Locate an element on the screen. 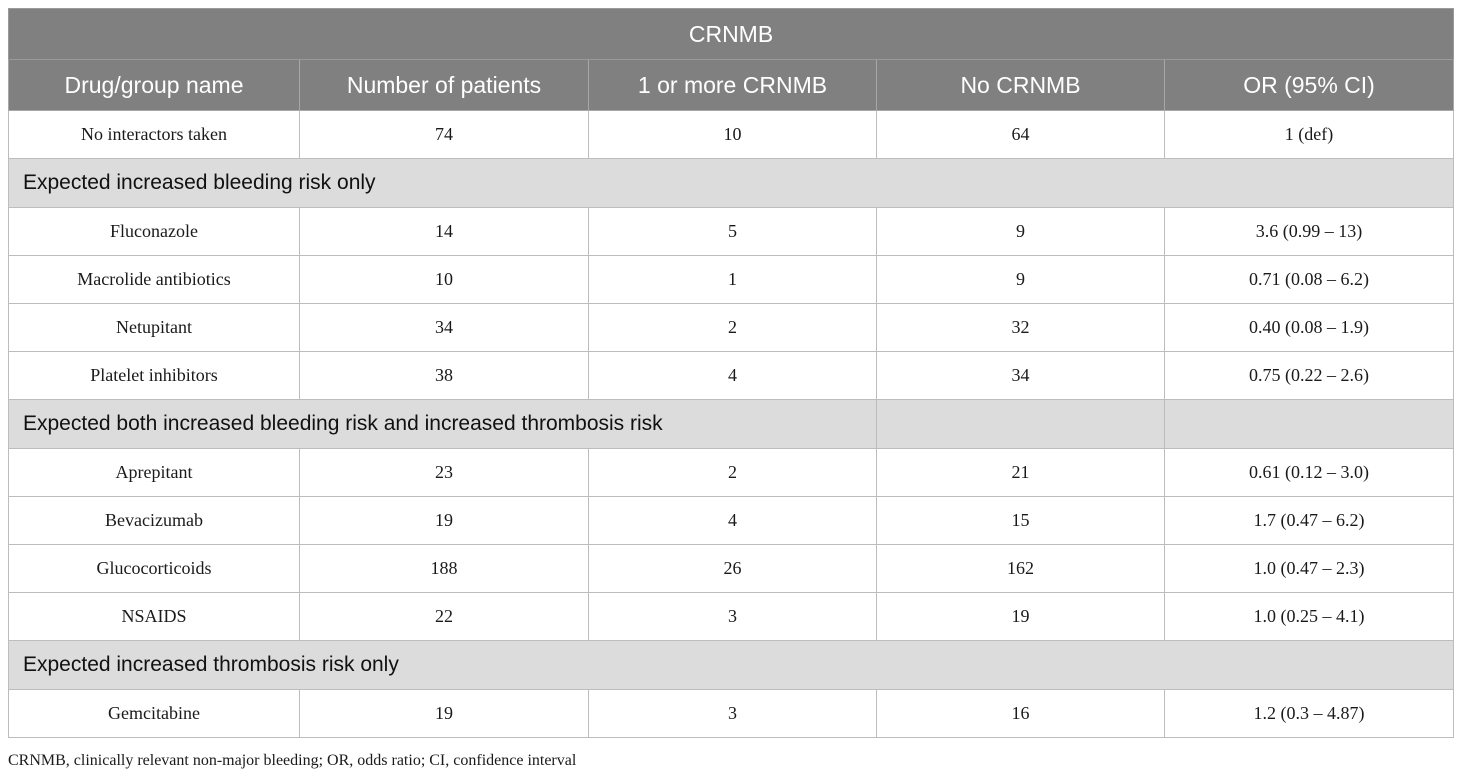  header-or-ci: OR (95% CI) is located at coordinates (1309, 85).